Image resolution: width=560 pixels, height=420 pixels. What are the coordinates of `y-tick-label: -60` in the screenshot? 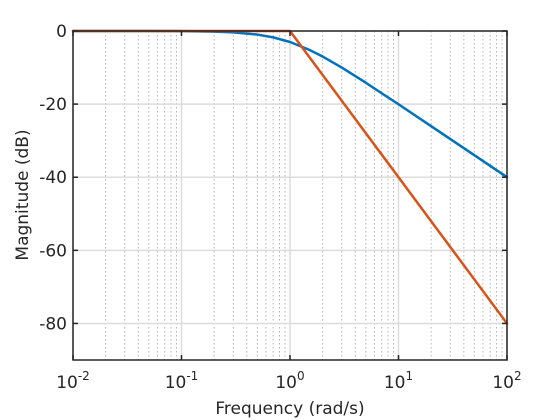 It's located at (53, 251).